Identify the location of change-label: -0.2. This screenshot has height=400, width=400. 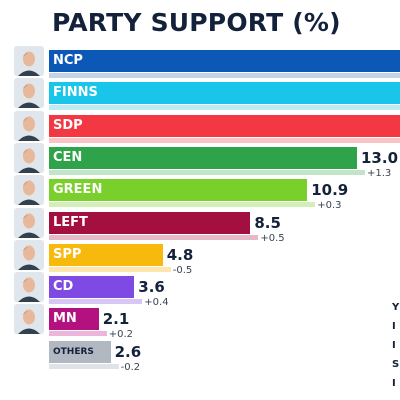
(130, 367).